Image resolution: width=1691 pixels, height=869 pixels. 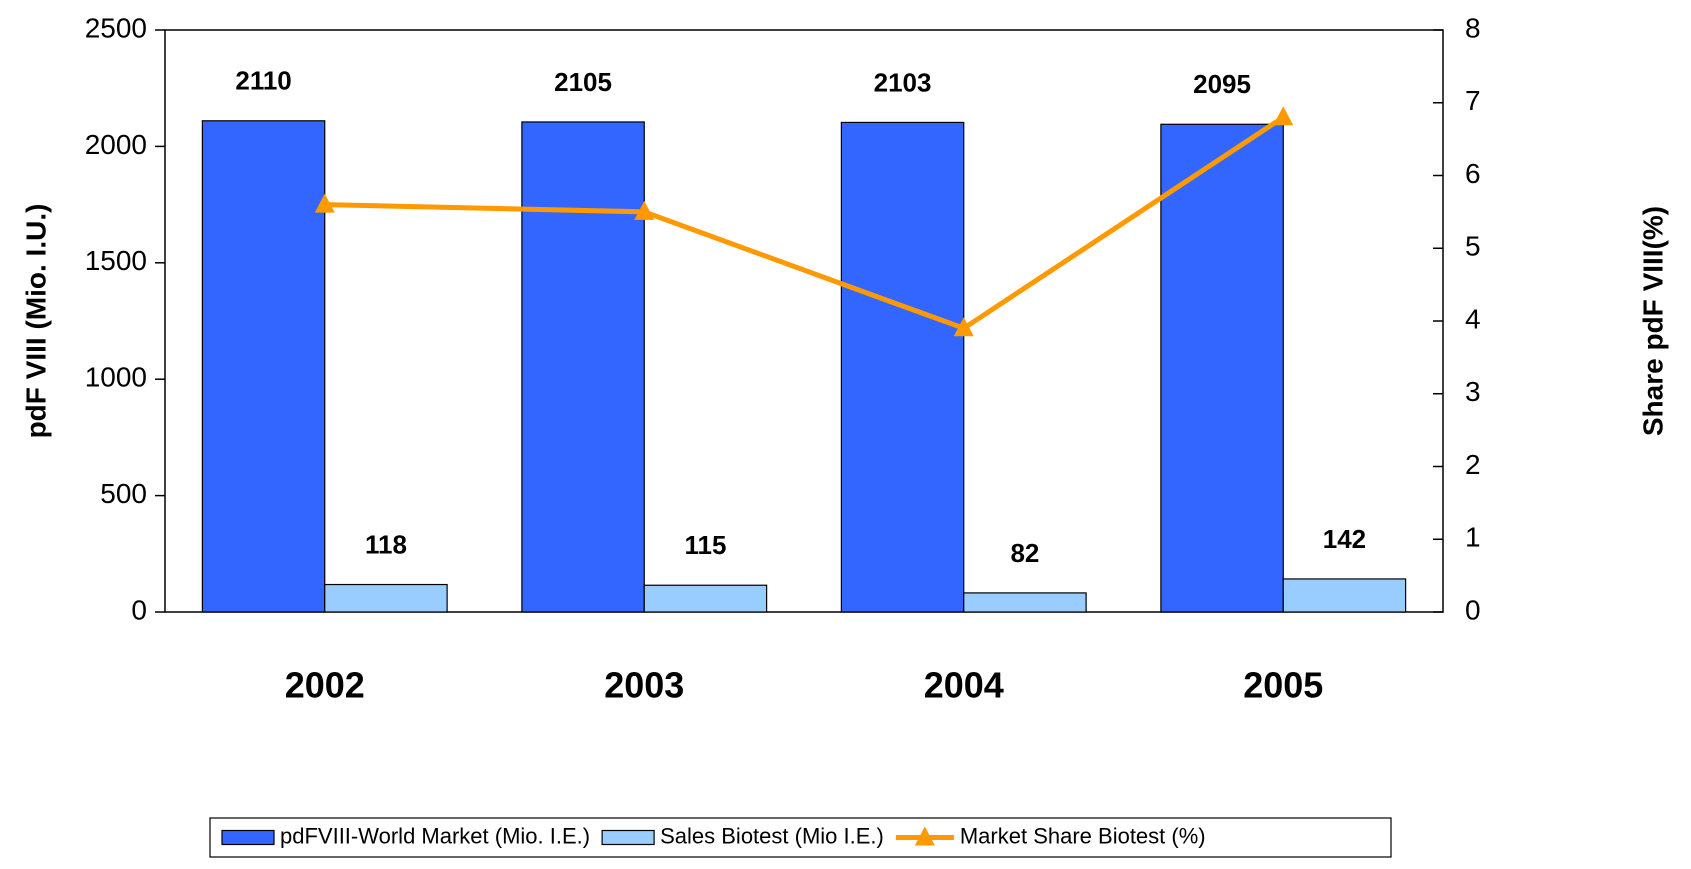 What do you see at coordinates (964, 685) in the screenshot?
I see `x-tick-label: 2004` at bounding box center [964, 685].